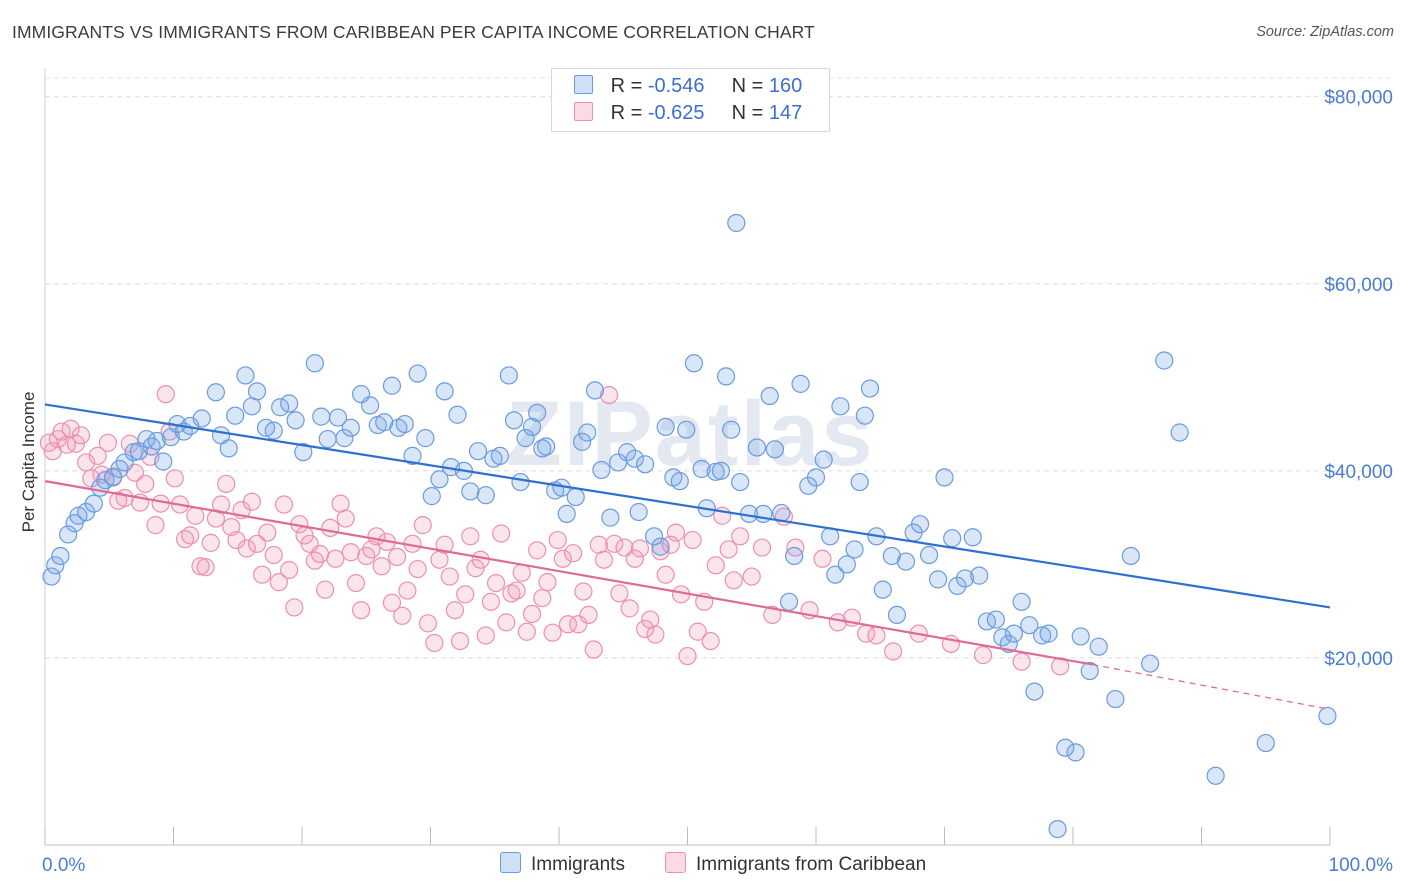  I want to click on n-value: 160, so click(785, 86).